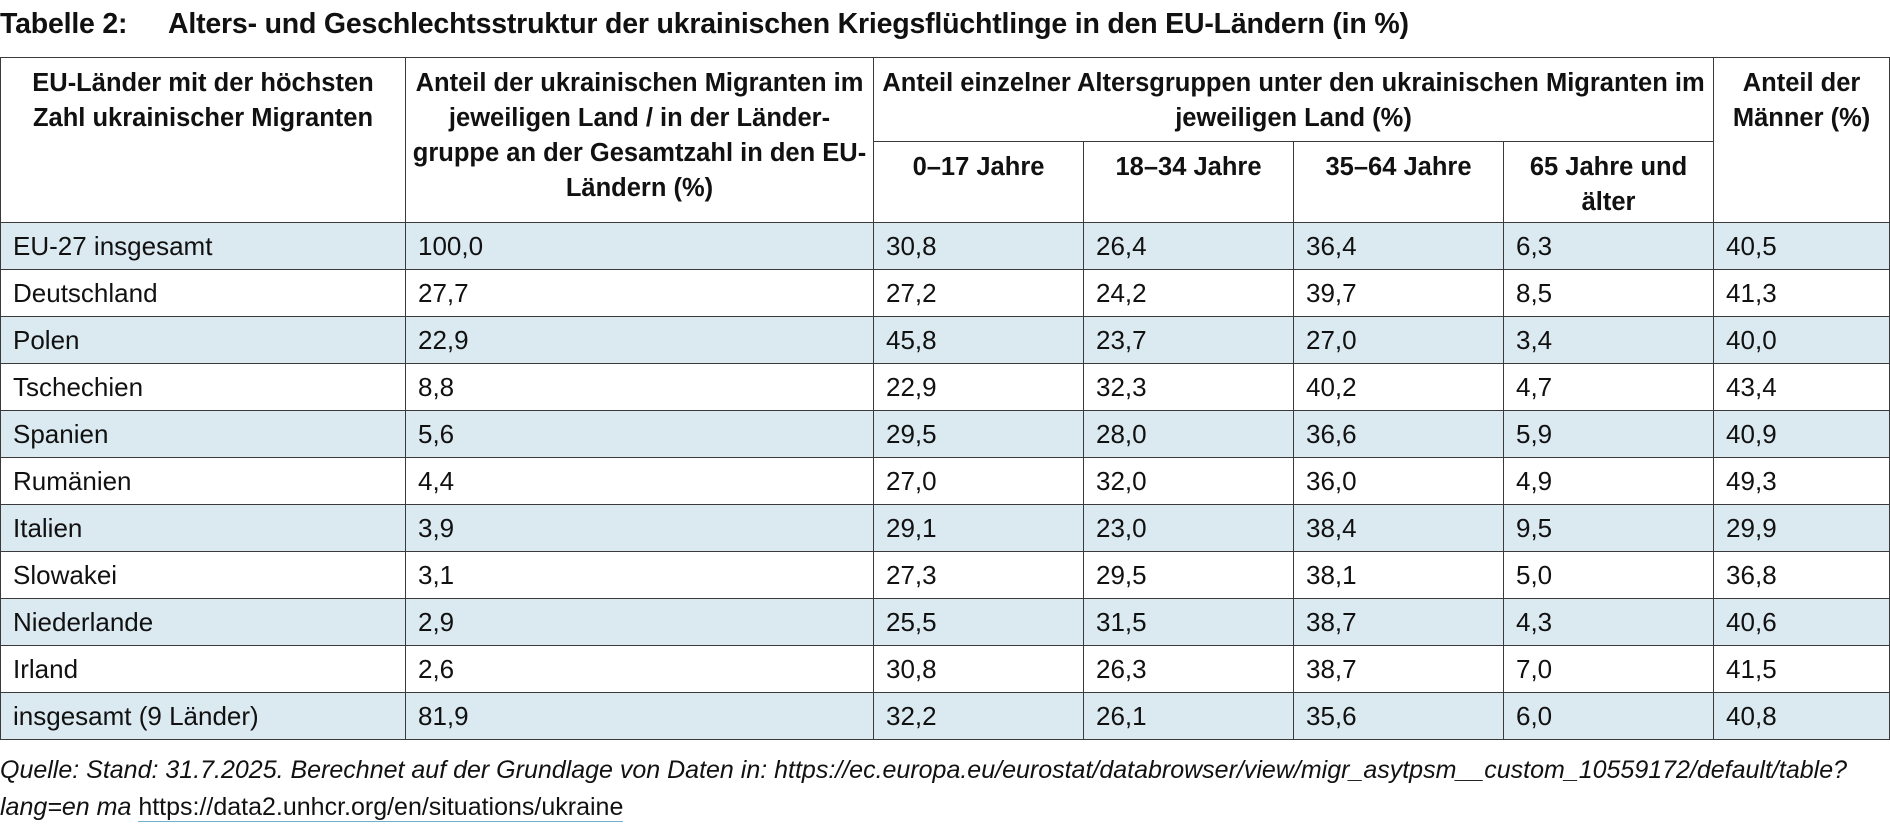 The height and width of the screenshot is (837, 1890). I want to click on cell-share: 81,9, so click(639, 716).